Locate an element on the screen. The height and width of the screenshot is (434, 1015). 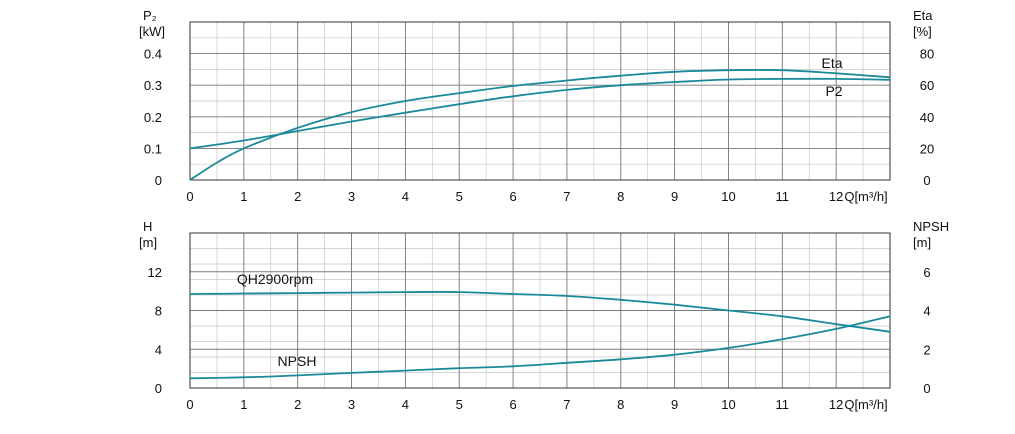
y-left-axis-title: P₂ is located at coordinates (150, 15).